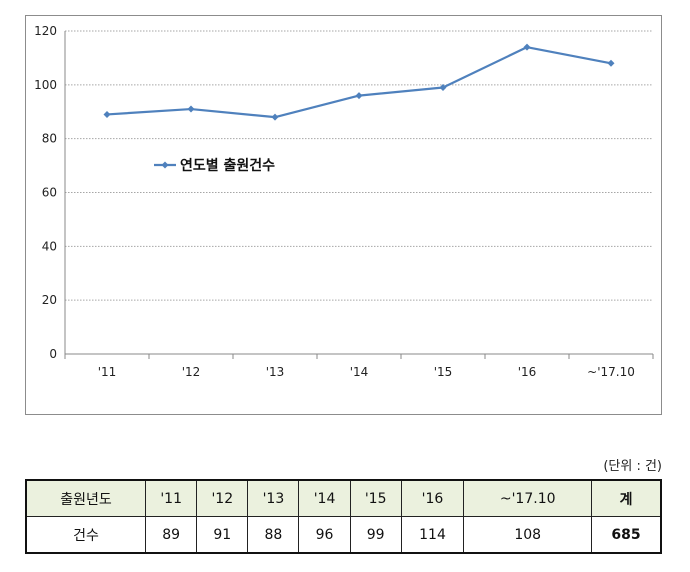 This screenshot has width=690, height=572. I want to click on y-tick-label: 60, so click(49, 193).